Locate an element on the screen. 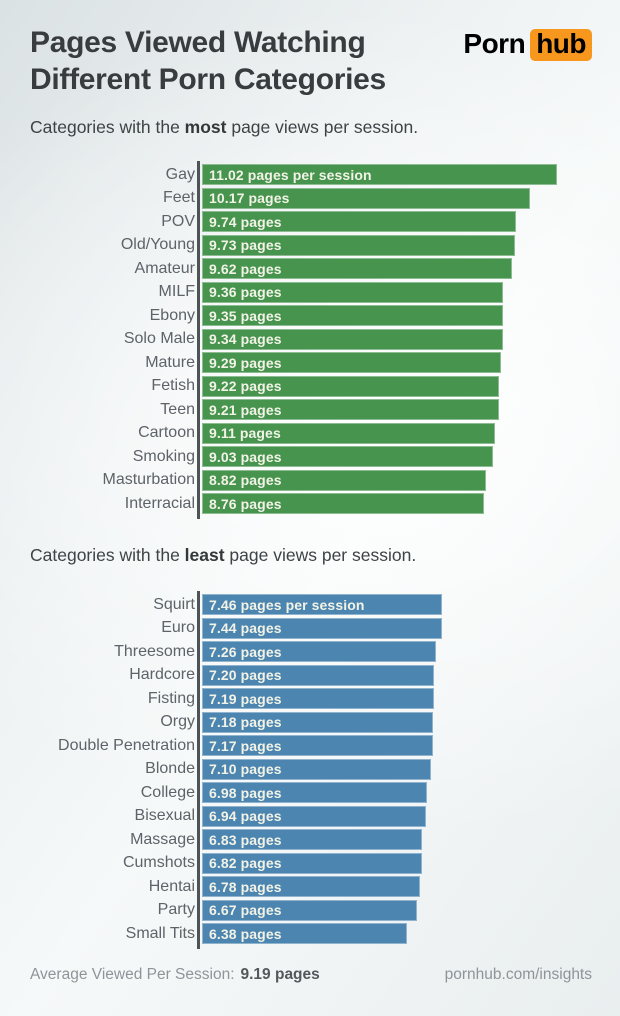 This screenshot has width=620, height=1016. bar-row: Interracial 8.76 pages is located at coordinates (315, 503).